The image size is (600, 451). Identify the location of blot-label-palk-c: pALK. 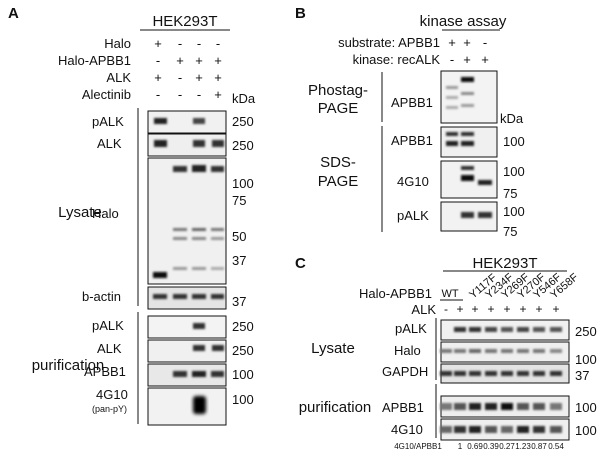
(411, 328).